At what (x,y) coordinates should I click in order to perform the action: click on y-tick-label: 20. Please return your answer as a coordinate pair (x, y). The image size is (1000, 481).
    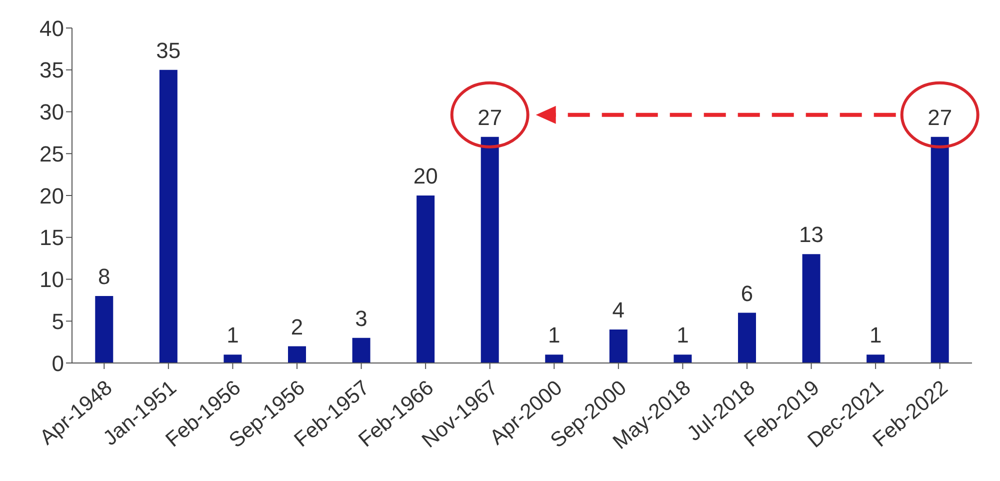
    Looking at the image, I should click on (52, 195).